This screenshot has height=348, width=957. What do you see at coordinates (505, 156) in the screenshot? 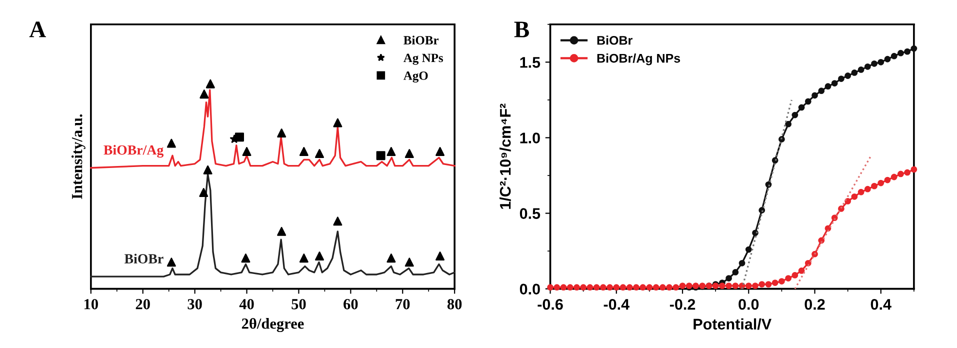
I see `y-axis-title: 1/C²·10⁹/cm⁴F²` at bounding box center [505, 156].